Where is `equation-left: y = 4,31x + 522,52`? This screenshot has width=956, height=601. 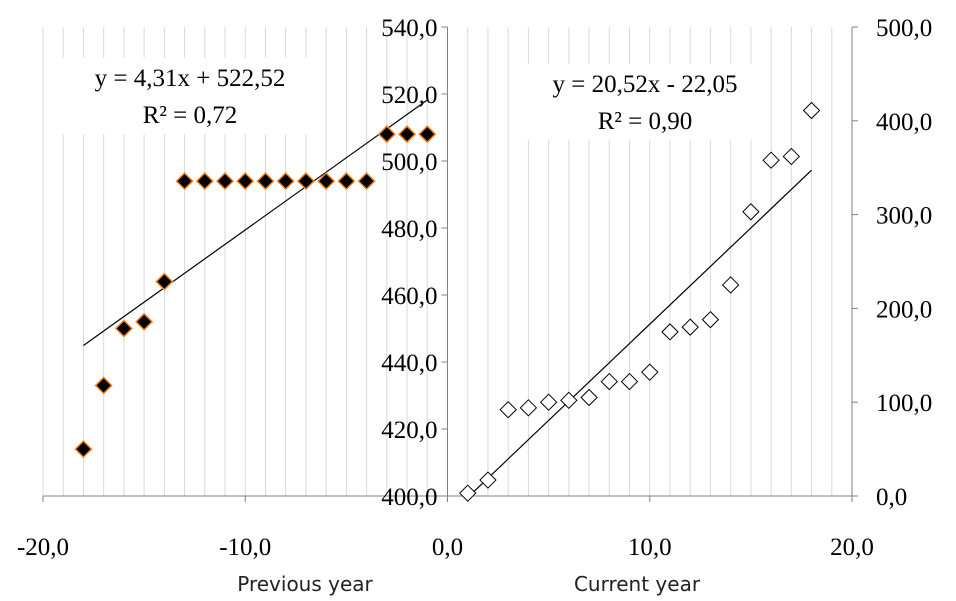
equation-left: y = 4,31x + 522,52 is located at coordinates (190, 78).